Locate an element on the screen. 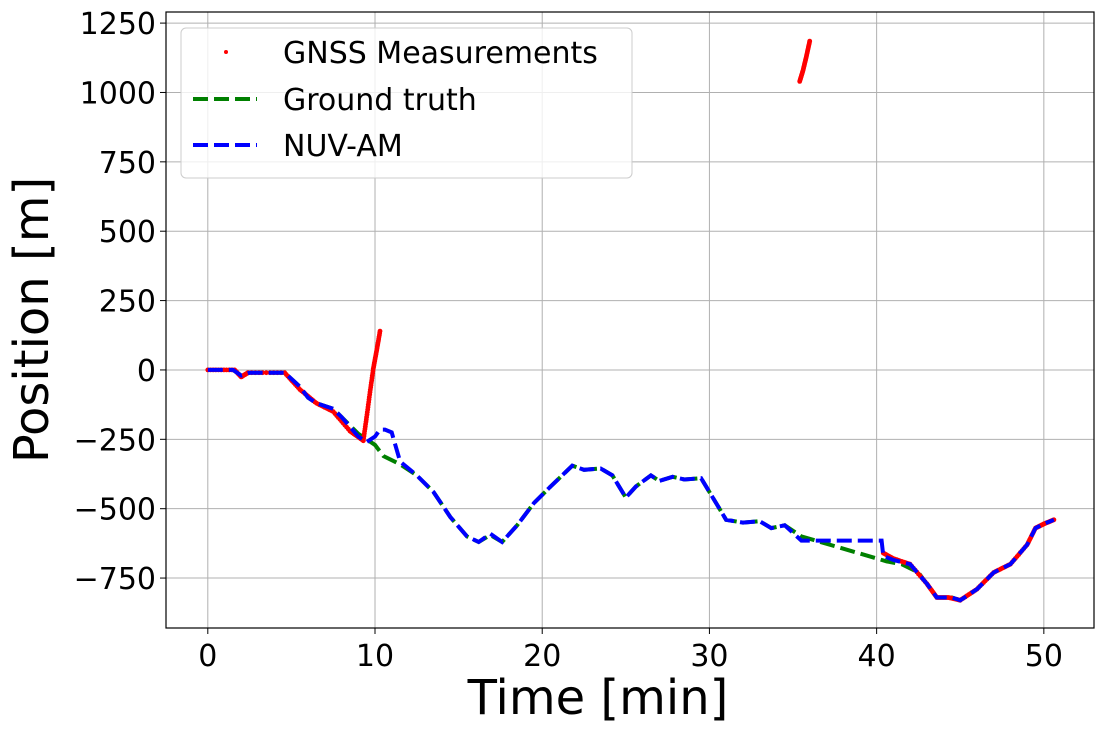  legend-box is located at coordinates (406, 103).